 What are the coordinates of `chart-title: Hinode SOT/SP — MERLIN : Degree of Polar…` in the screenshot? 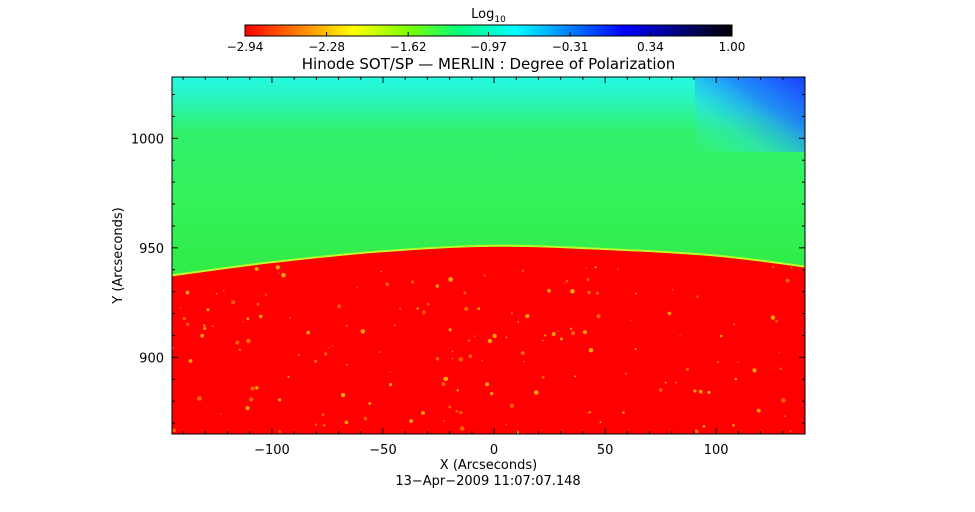 It's located at (489, 64).